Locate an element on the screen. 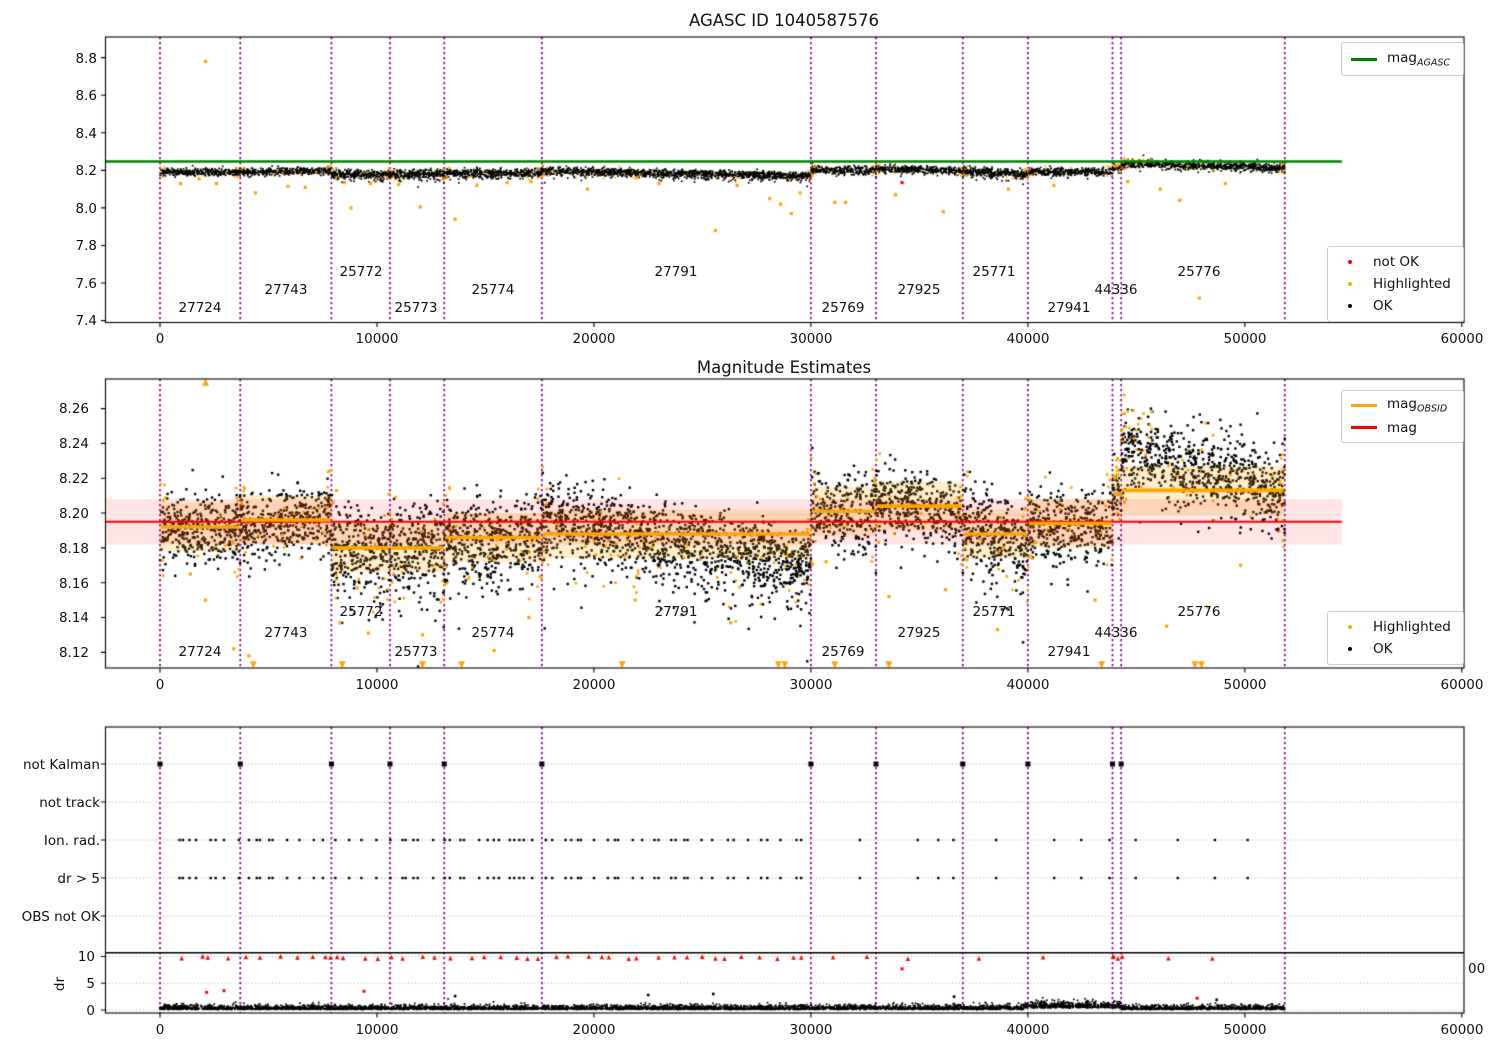  legend-row: magAGASC is located at coordinates (1402, 59).